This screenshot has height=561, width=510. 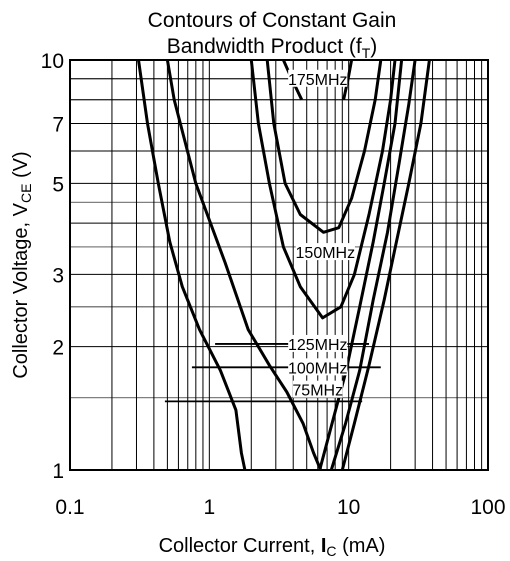 What do you see at coordinates (487, 507) in the screenshot?
I see `x-tick-label: 100` at bounding box center [487, 507].